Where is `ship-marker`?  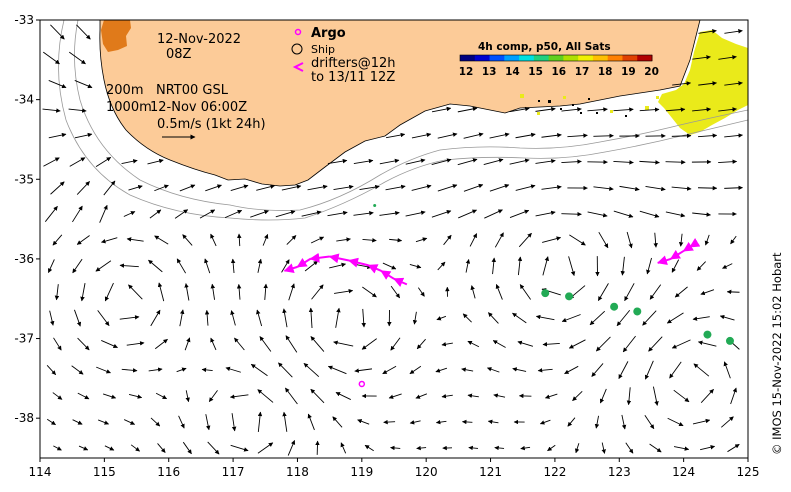
ship-marker is located at coordinates (729, 340).